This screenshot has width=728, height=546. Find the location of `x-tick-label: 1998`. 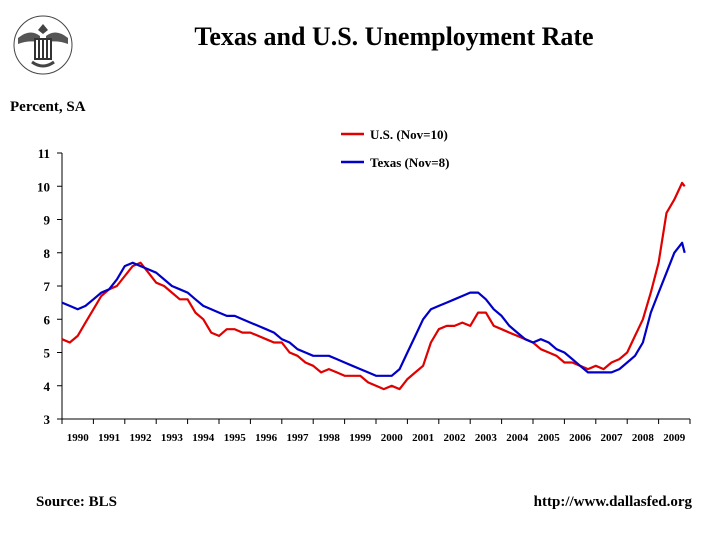

x-tick-label: 1998 is located at coordinates (329, 438).